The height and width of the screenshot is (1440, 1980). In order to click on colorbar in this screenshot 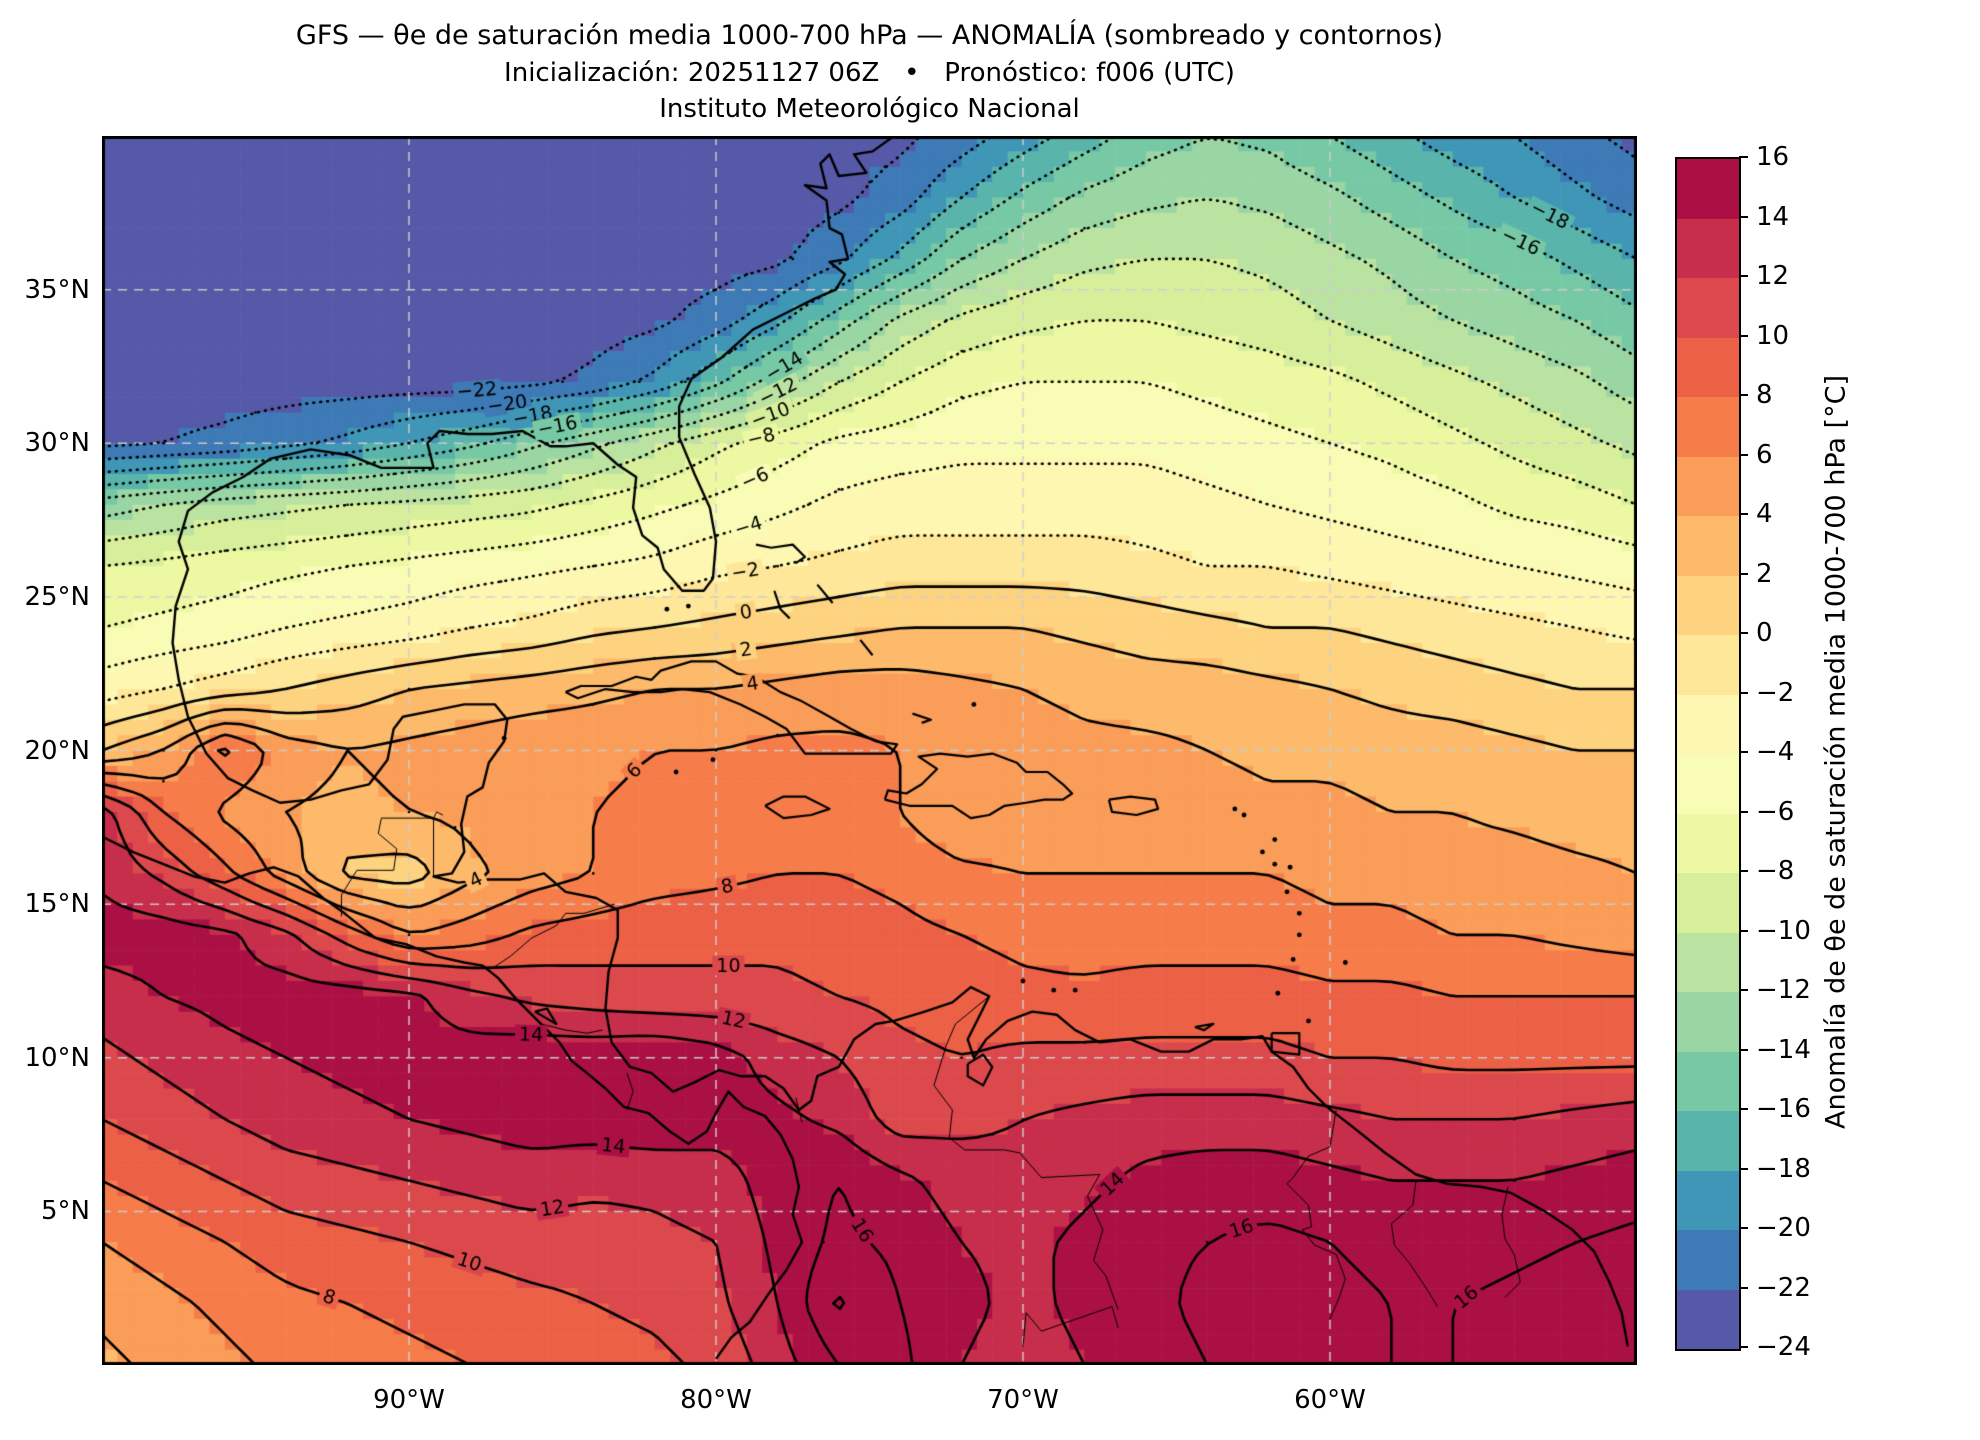, I will do `click(1708, 754)`.